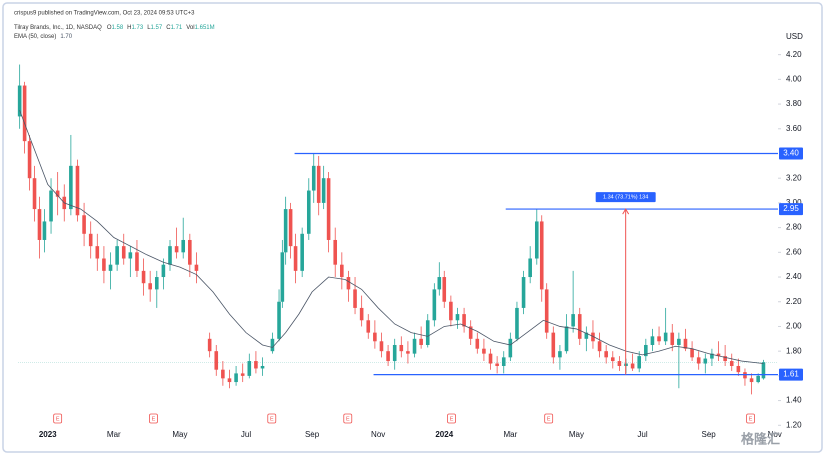 Image resolution: width=826 pixels, height=456 pixels. What do you see at coordinates (794, 400) in the screenshot?
I see `y-tick-label: 1.40` at bounding box center [794, 400].